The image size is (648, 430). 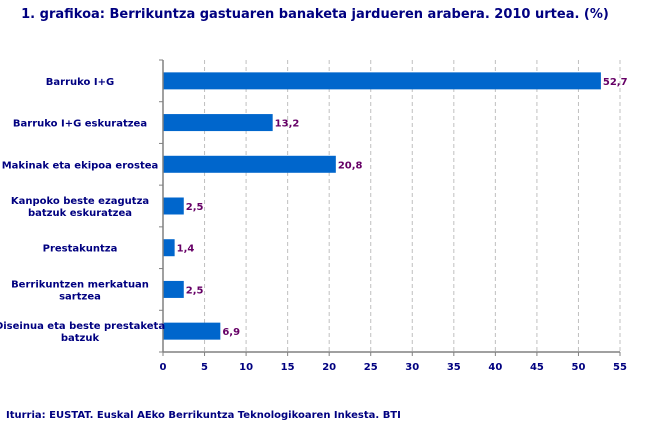 I want to click on x-tick-label: 30, so click(x=412, y=367).